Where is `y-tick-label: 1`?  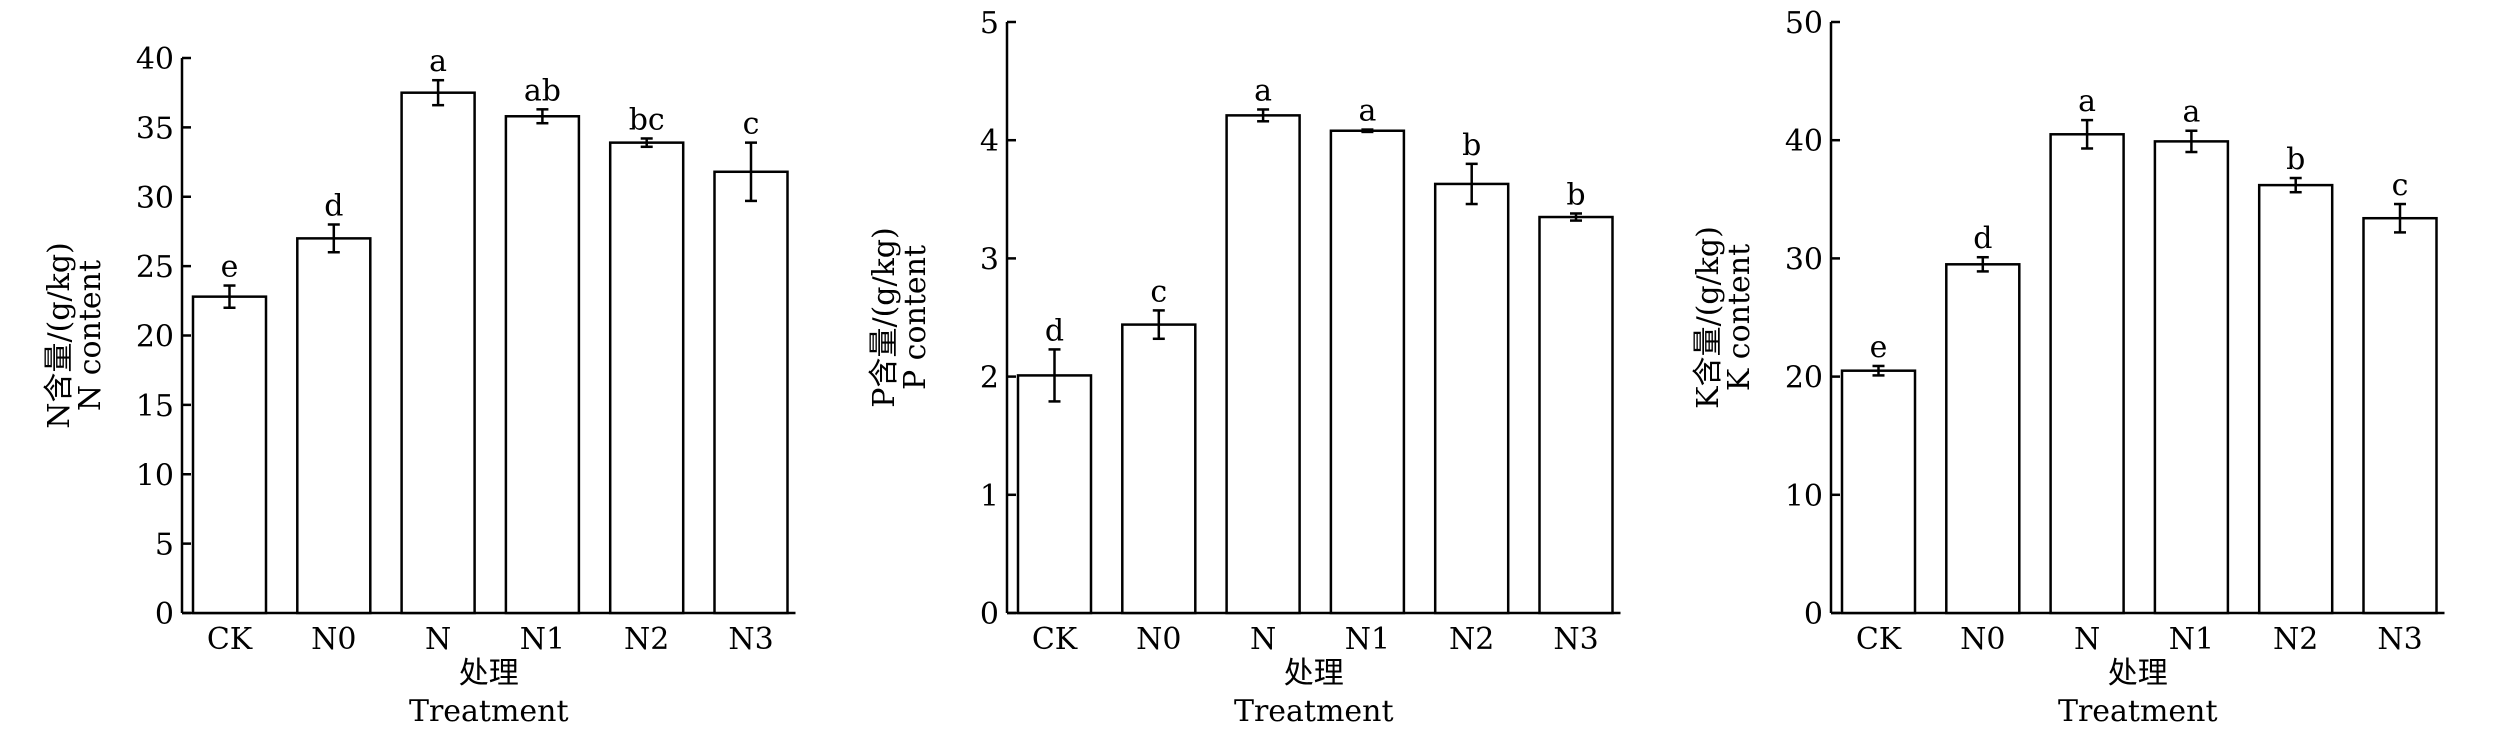 y-tick-label: 1 is located at coordinates (989, 496).